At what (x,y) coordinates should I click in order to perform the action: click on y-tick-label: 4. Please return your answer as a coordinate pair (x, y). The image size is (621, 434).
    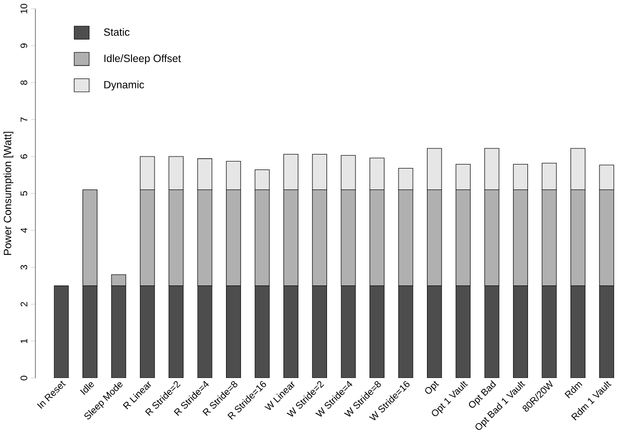
    Looking at the image, I should click on (24, 230).